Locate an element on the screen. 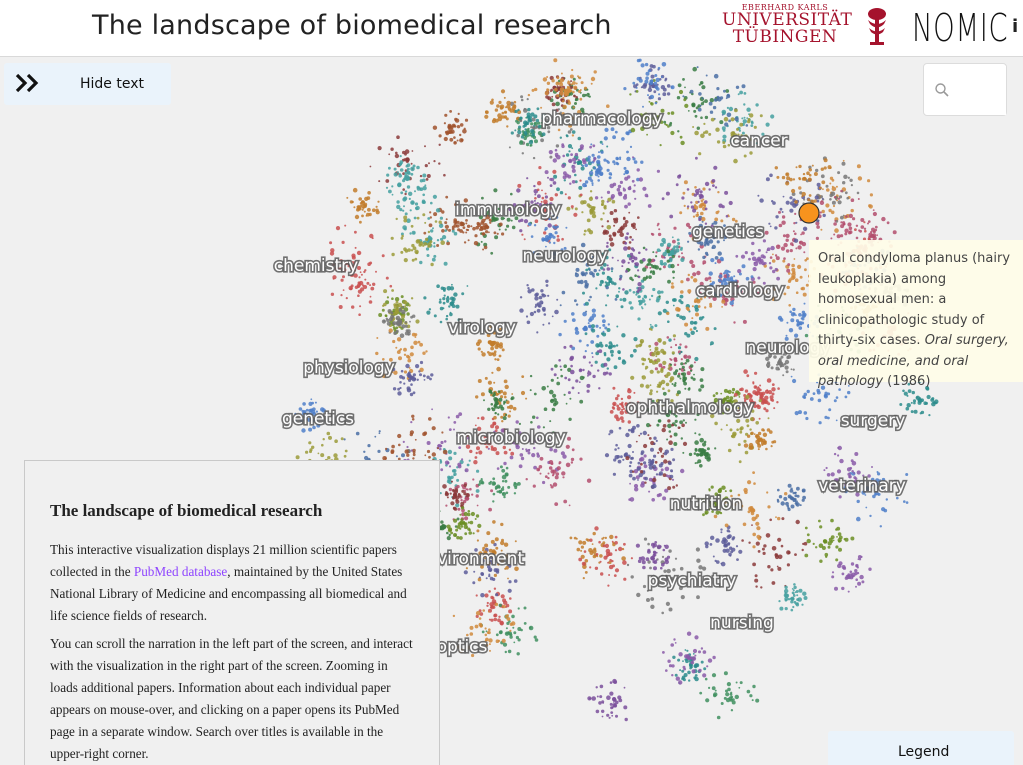 Image resolution: width=1023 pixels, height=765 pixels. map-label-neurology: neurology is located at coordinates (565, 256).